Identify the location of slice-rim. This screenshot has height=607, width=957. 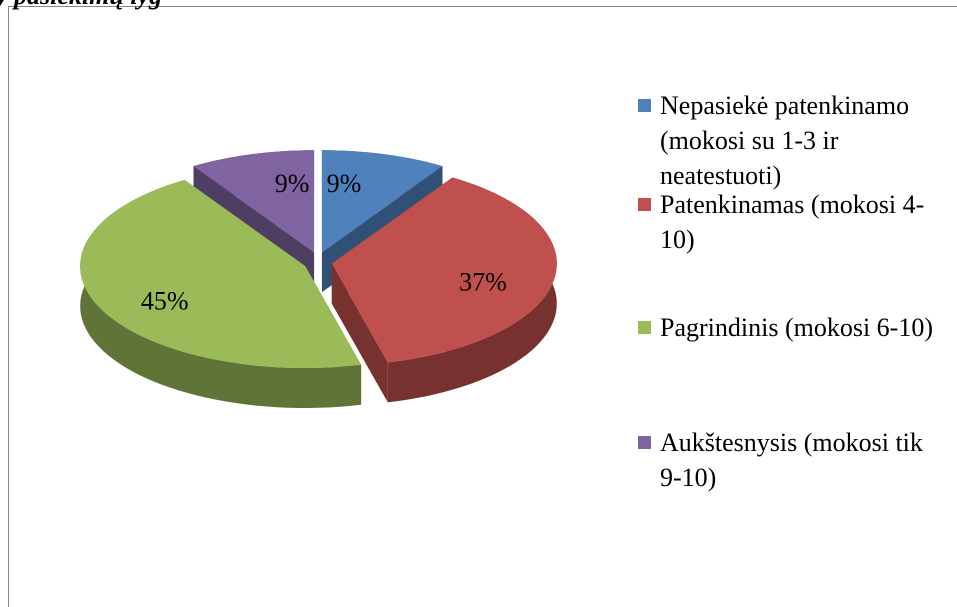
(221, 293).